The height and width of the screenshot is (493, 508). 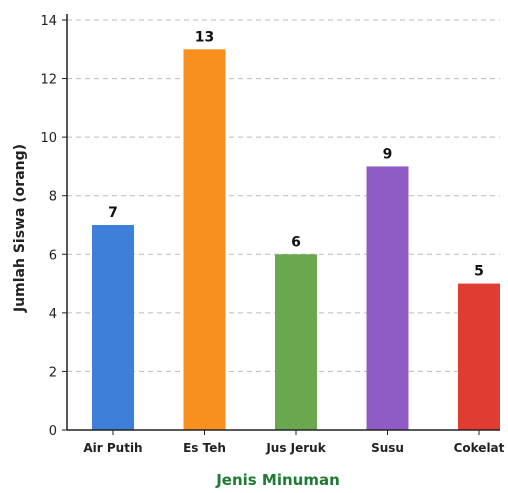 What do you see at coordinates (296, 342) in the screenshot?
I see `bar-jus-jeruk` at bounding box center [296, 342].